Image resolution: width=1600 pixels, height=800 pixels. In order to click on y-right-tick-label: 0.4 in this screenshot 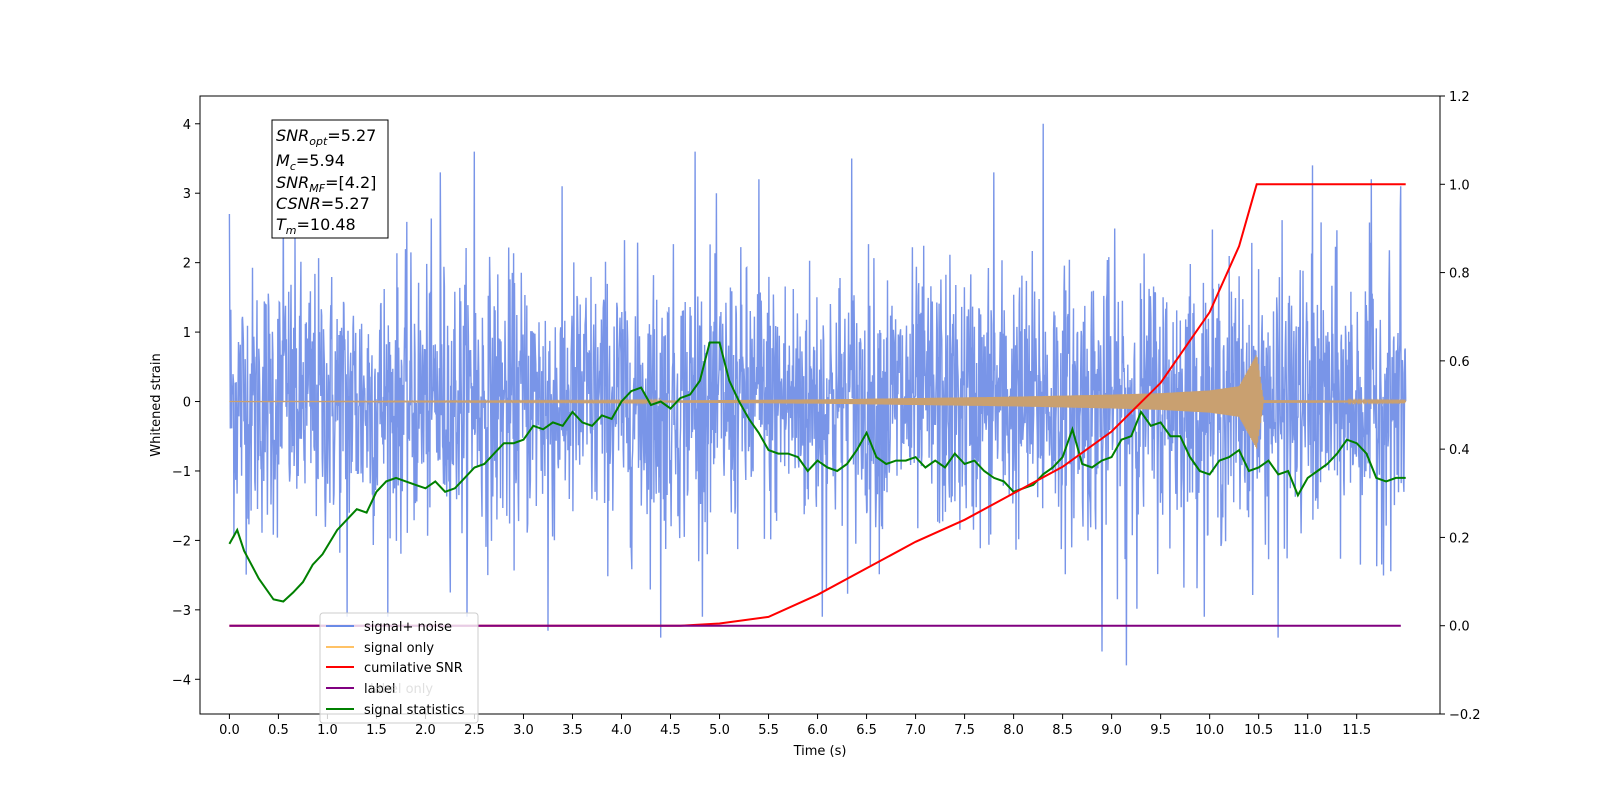, I will do `click(1459, 450)`.